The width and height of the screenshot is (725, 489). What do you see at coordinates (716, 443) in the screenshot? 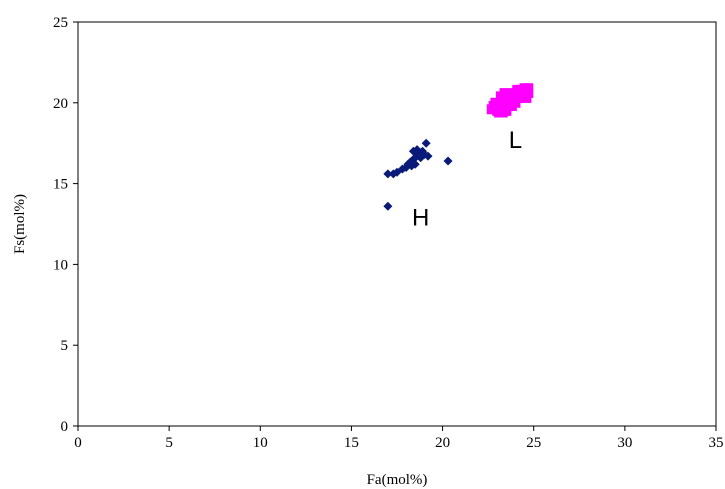
I see `x-tick-label: 35` at bounding box center [716, 443].